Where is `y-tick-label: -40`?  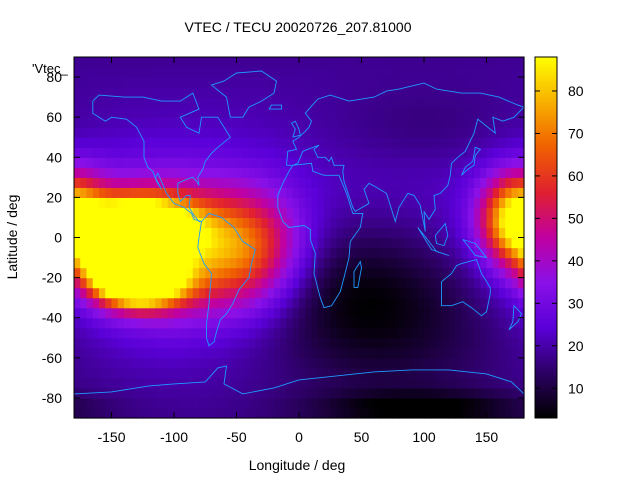
y-tick-label: -40 is located at coordinates (52, 318).